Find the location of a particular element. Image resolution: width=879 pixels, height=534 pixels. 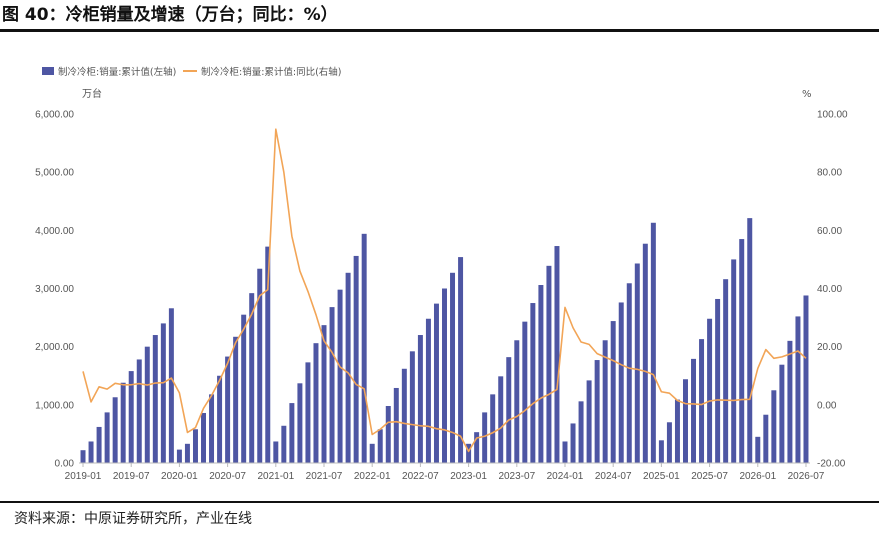

x-tick-label: 2022-01 is located at coordinates (372, 476).